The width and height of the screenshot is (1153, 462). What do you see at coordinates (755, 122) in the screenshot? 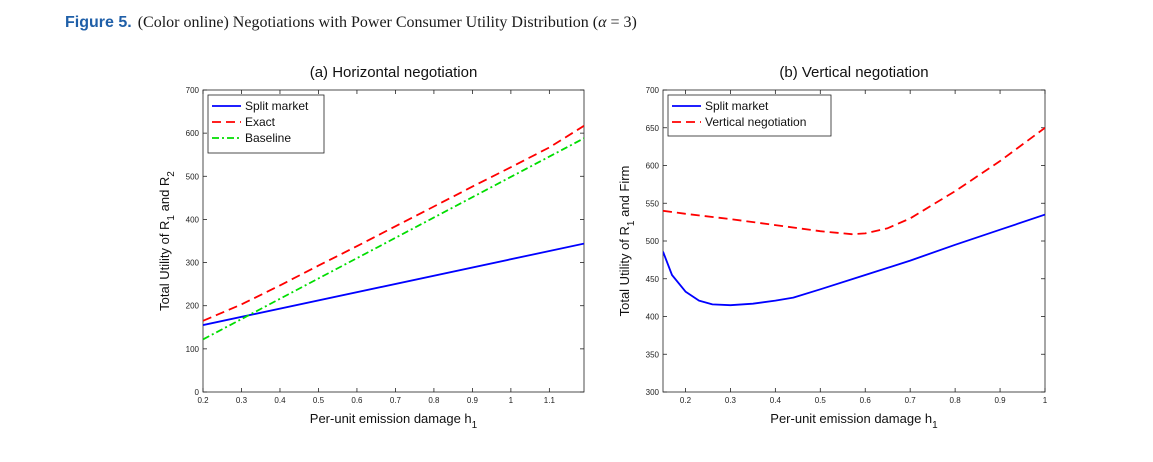
I see `legend-label: Vertical negotiation` at bounding box center [755, 122].